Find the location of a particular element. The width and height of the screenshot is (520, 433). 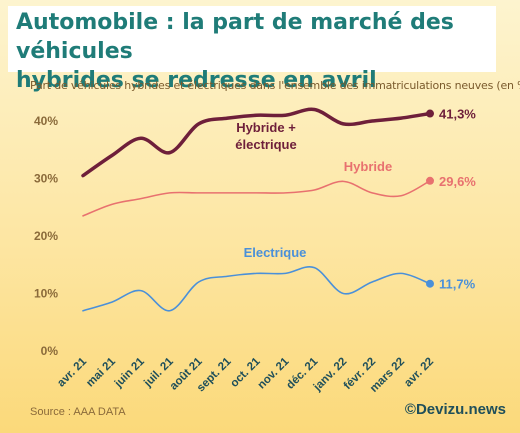

brand-label: ©Devizu.news is located at coordinates (455, 409).